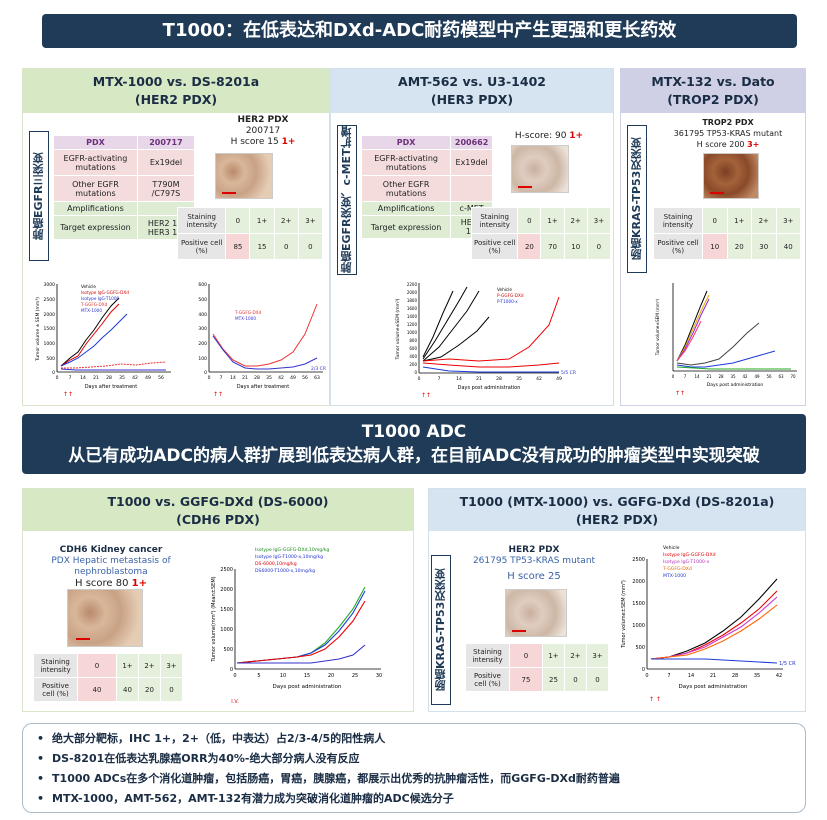 This screenshot has height=820, width=827. What do you see at coordinates (412, 284) in the screenshot?
I see `svg-text: 2200` at bounding box center [412, 284].